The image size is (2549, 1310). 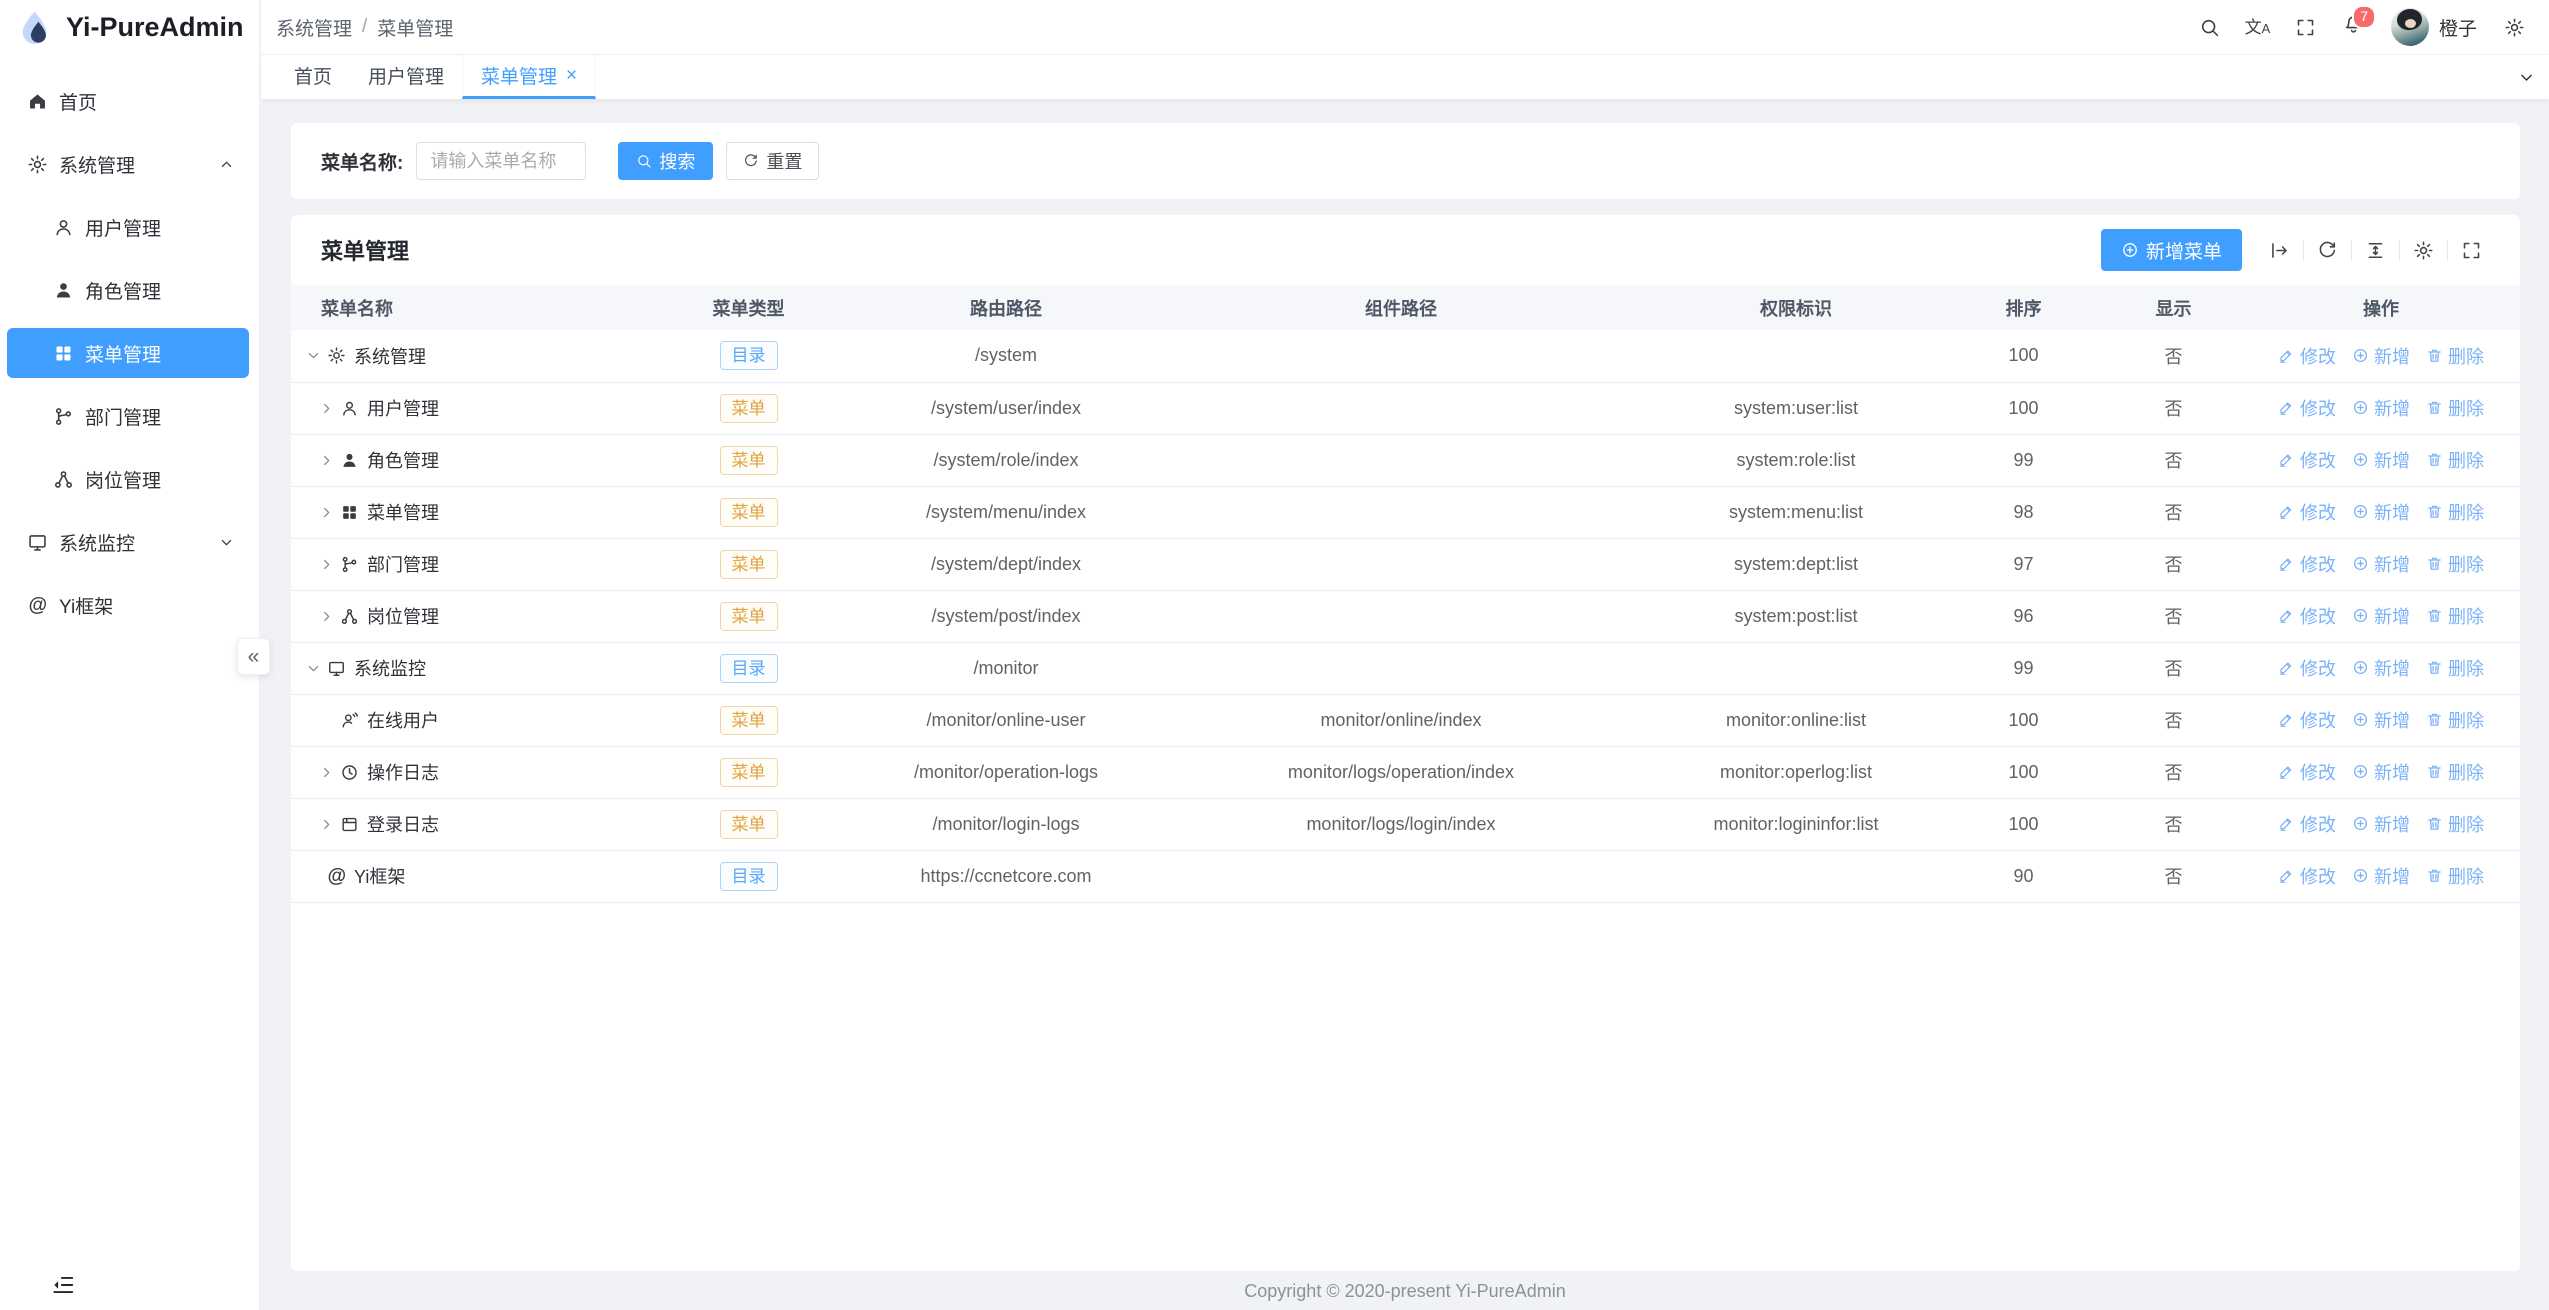 I want to click on sidebar-collapse-button: «, so click(x=253, y=656).